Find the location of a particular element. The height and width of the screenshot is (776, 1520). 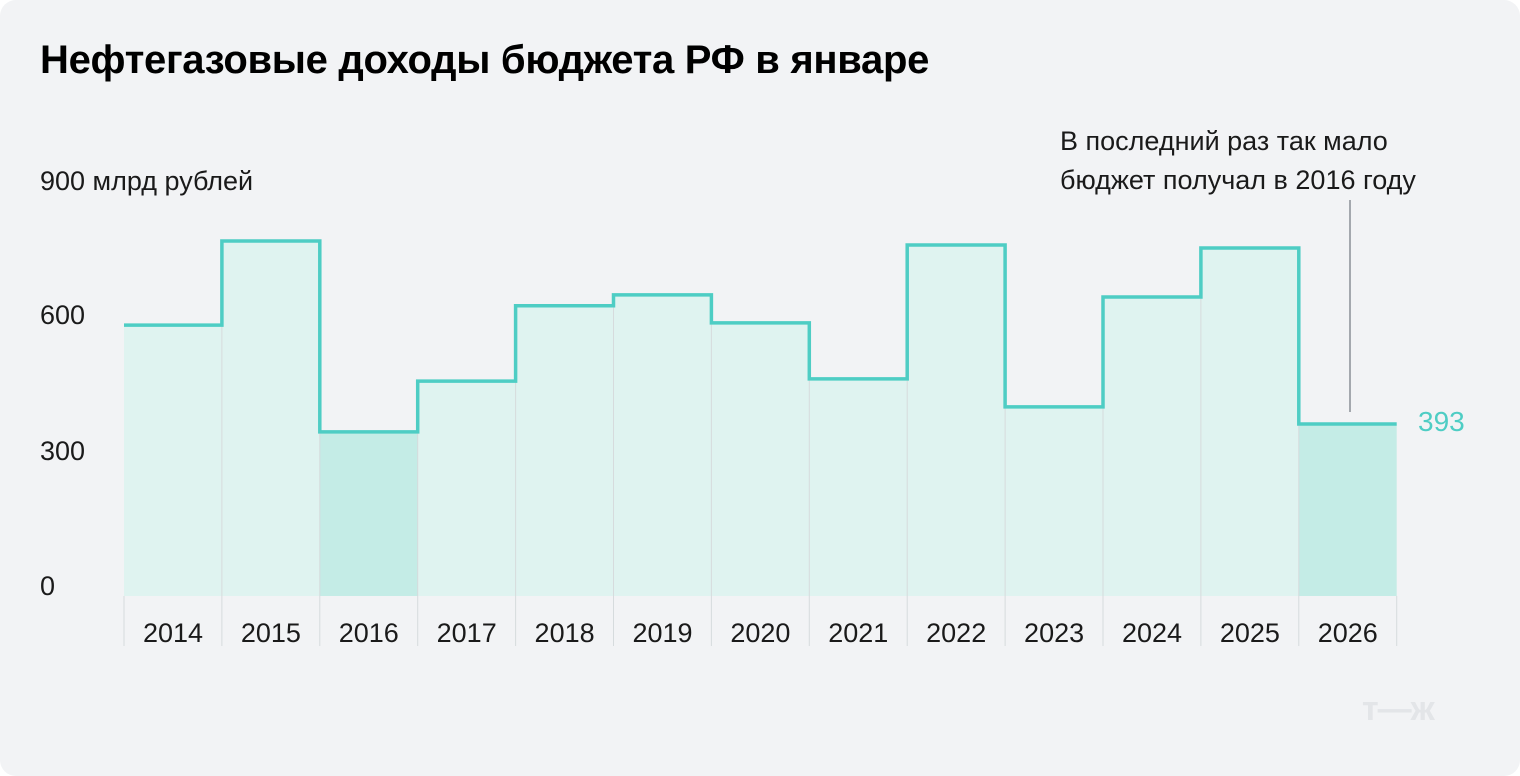

x-label-2016: 2016 is located at coordinates (368, 633).